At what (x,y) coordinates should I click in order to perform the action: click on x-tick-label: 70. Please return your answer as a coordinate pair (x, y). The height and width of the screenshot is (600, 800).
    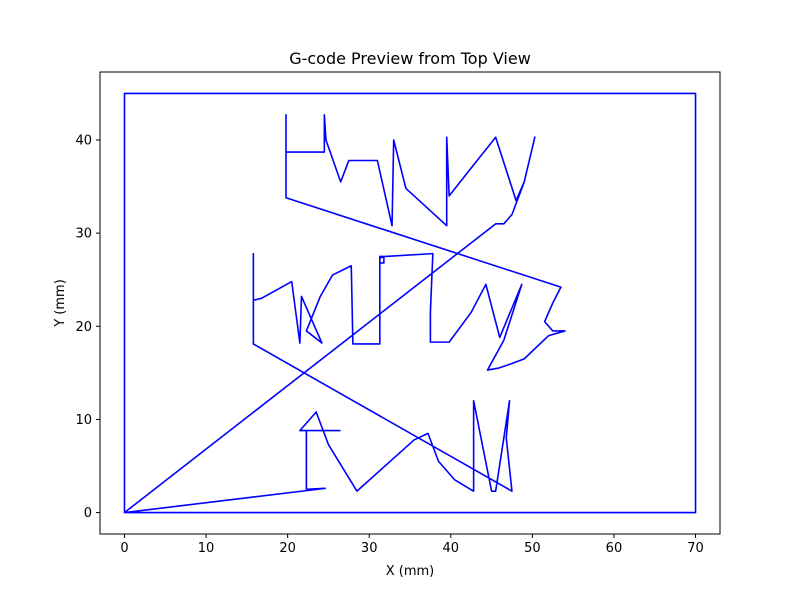
    Looking at the image, I should click on (695, 548).